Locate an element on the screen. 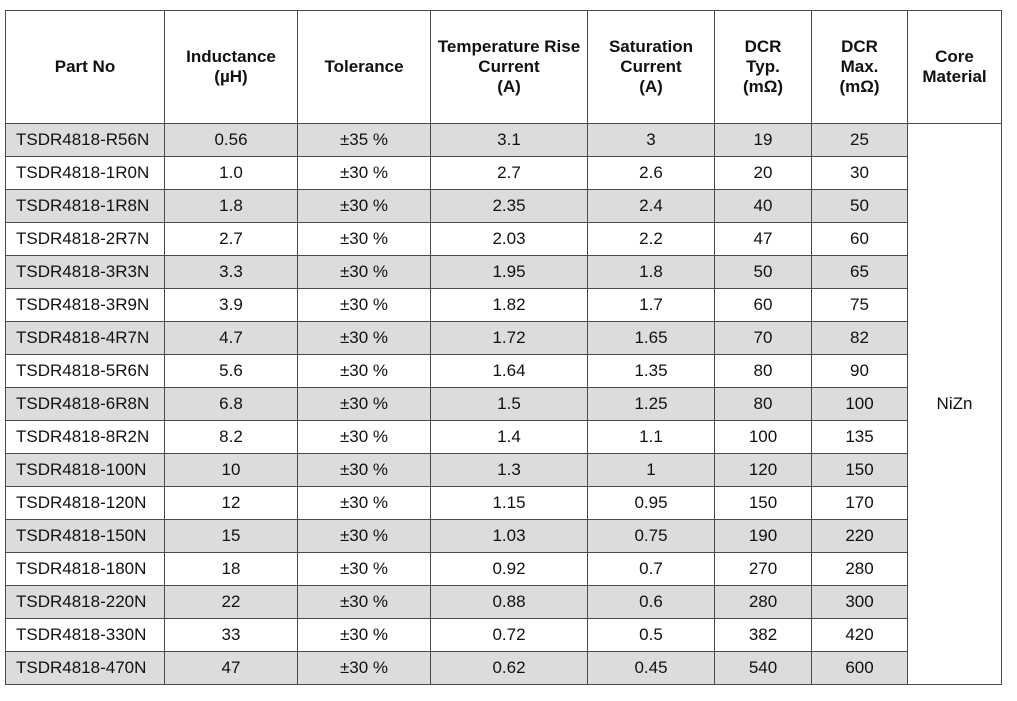  inductance-cell: 10 is located at coordinates (231, 470).